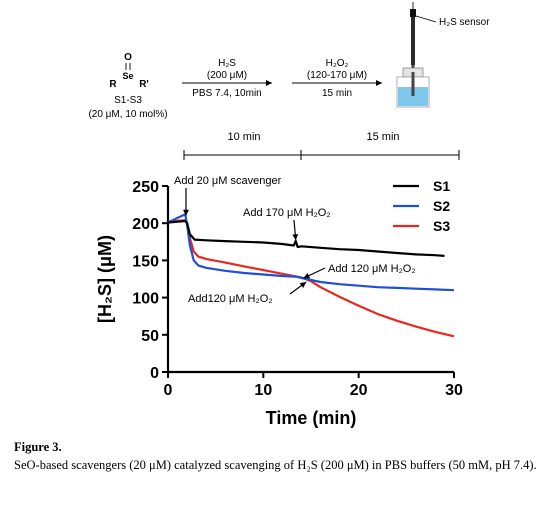 This screenshot has width=554, height=531. Describe the element at coordinates (128, 57) in the screenshot. I see `oxygen-label: O` at that location.